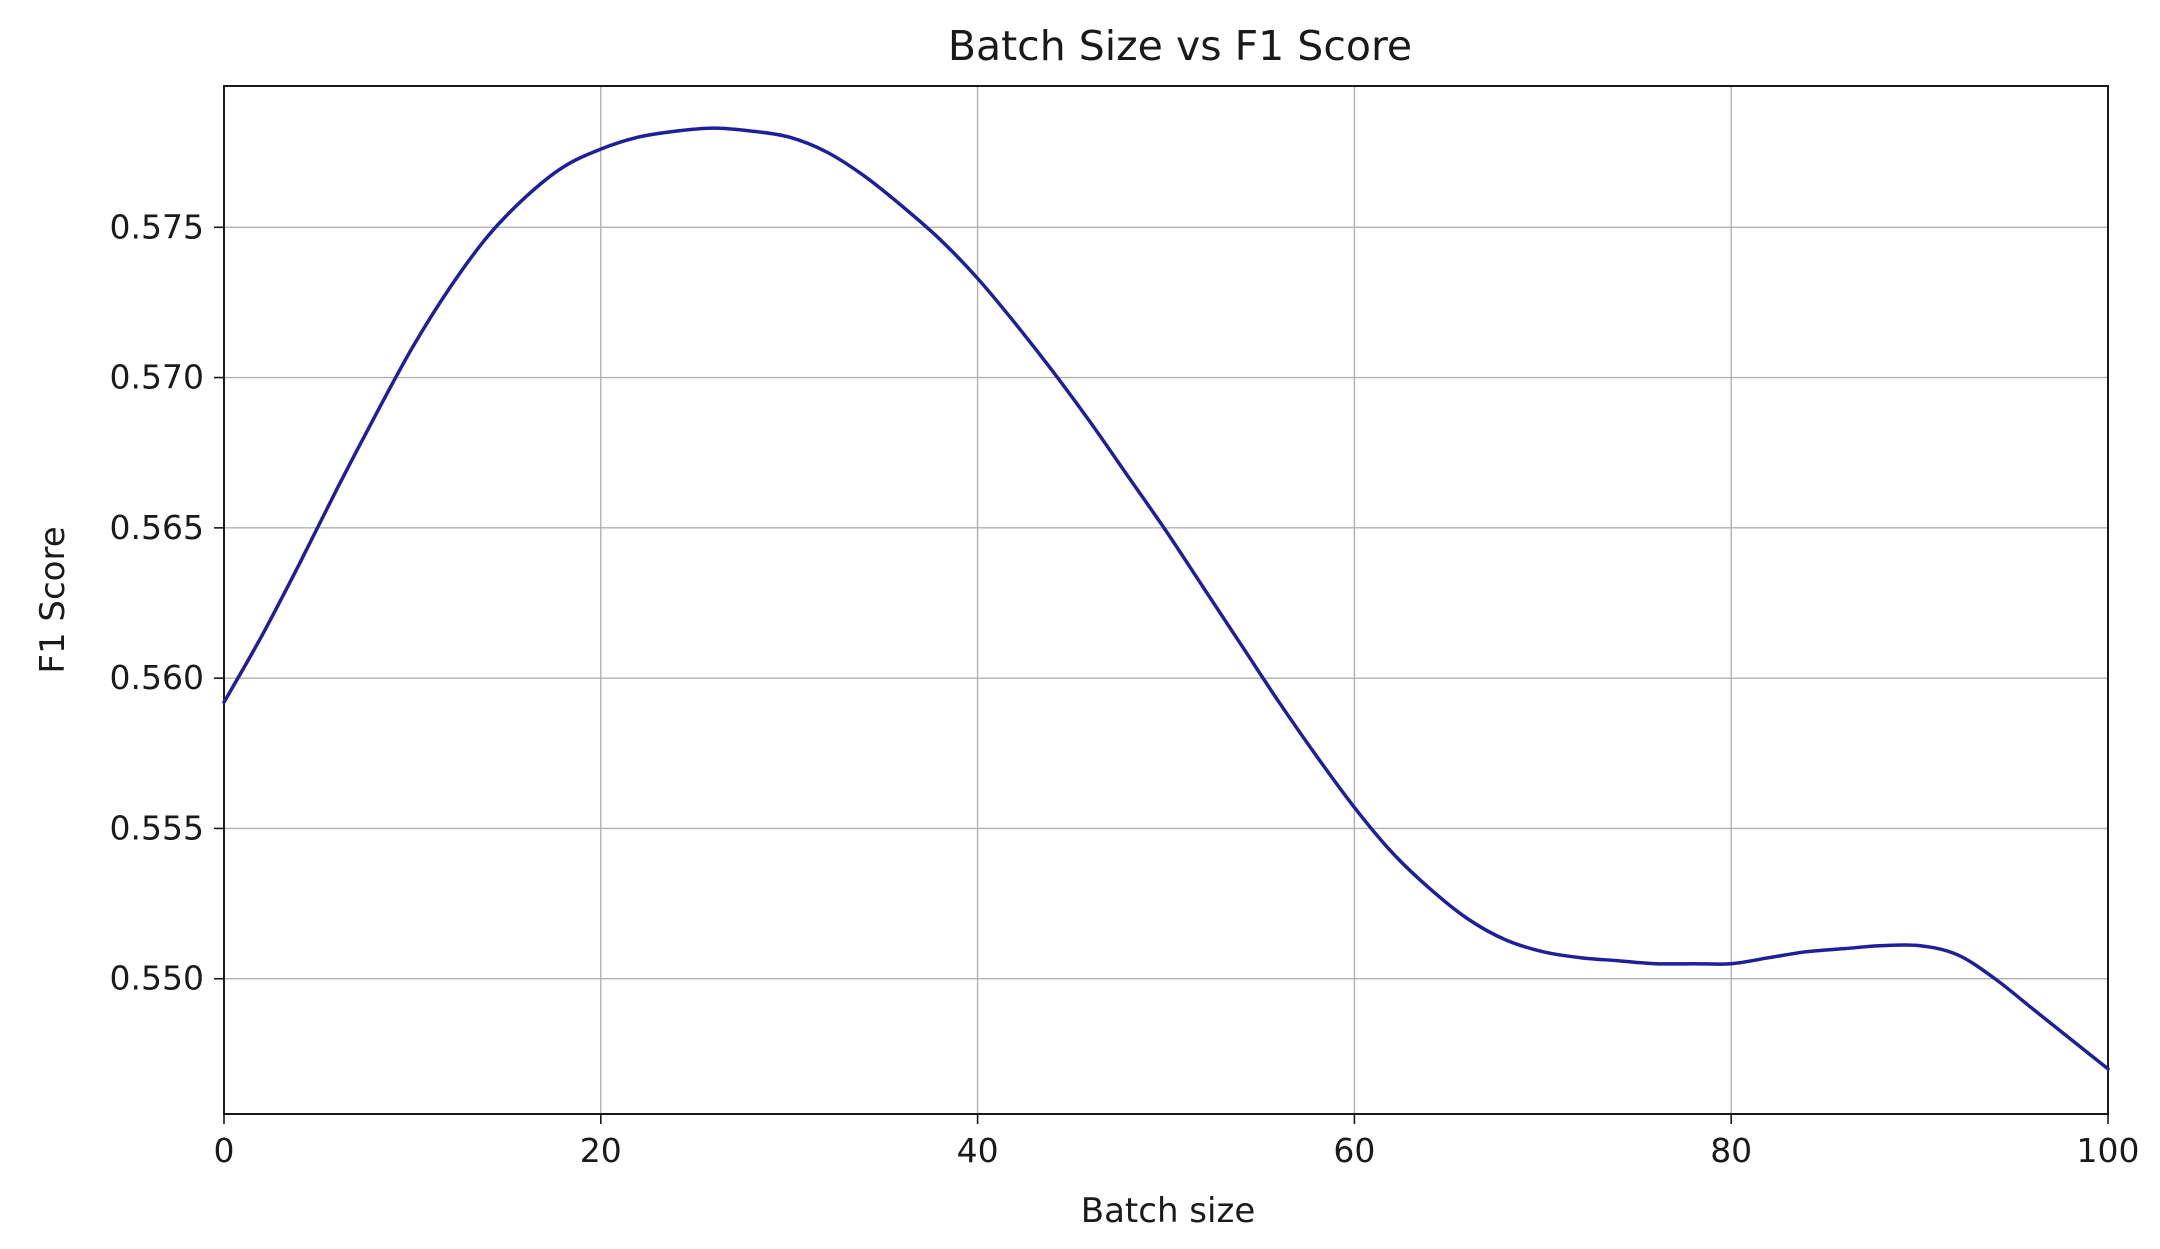 The height and width of the screenshot is (1249, 2160). Describe the element at coordinates (978, 1150) in the screenshot. I see `x-tick-label: 40` at that location.